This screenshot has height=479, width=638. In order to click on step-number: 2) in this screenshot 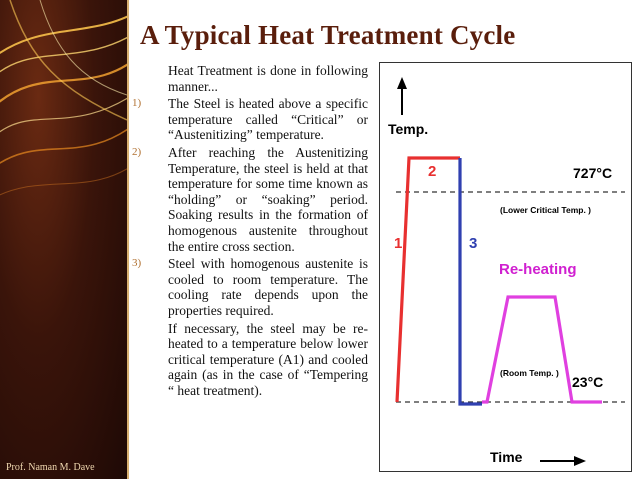, I will do `click(137, 151)`.